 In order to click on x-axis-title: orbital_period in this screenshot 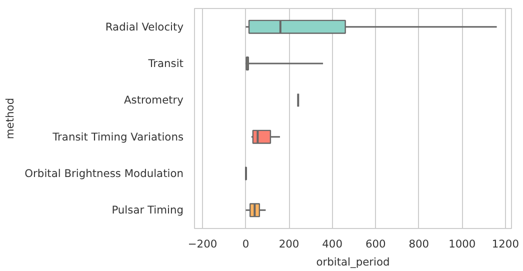, I will do `click(353, 262)`.